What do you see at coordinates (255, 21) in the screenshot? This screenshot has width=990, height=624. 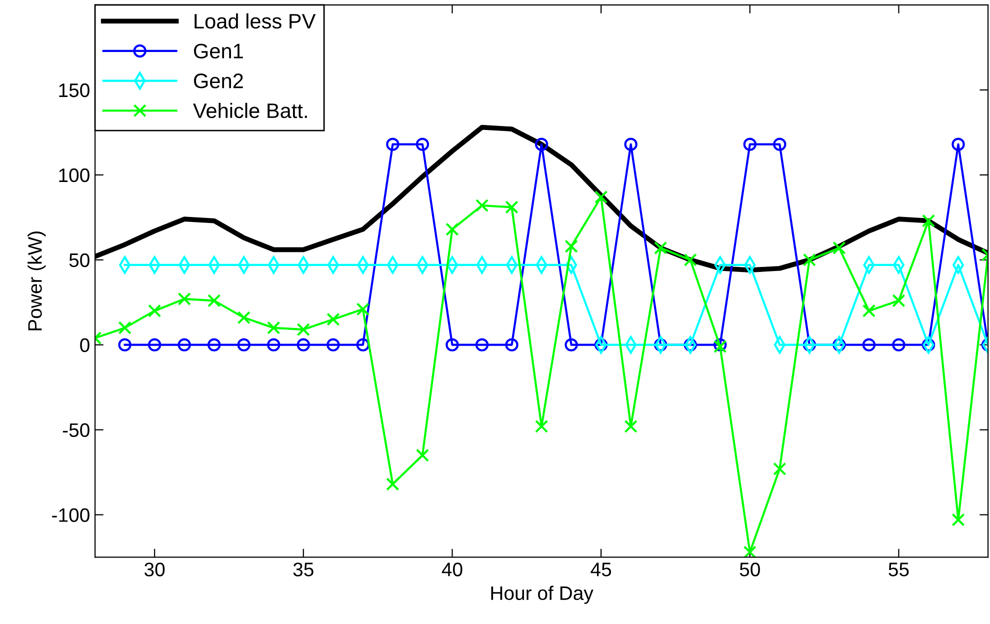 I see `legend-label: Load less PV` at bounding box center [255, 21].